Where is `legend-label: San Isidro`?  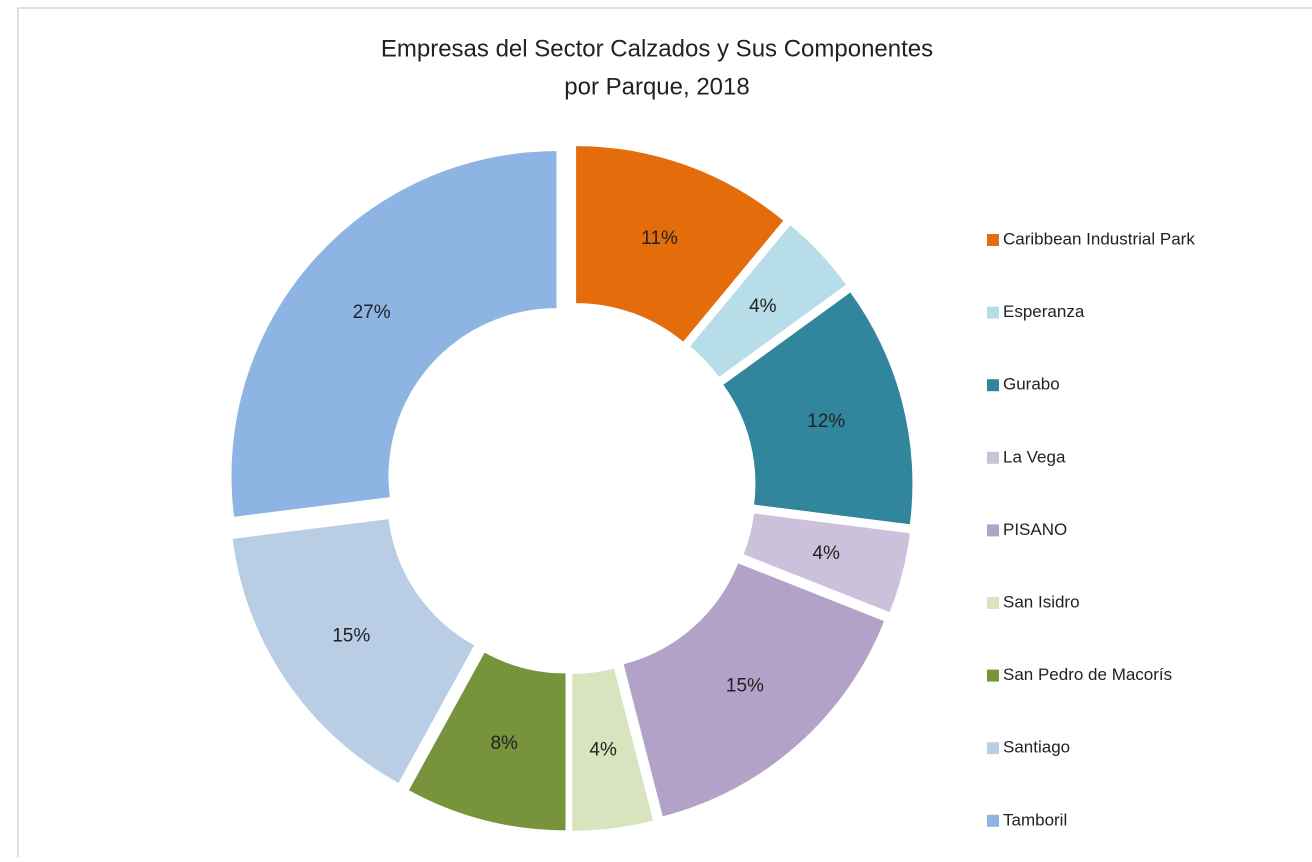 legend-label: San Isidro is located at coordinates (1041, 601).